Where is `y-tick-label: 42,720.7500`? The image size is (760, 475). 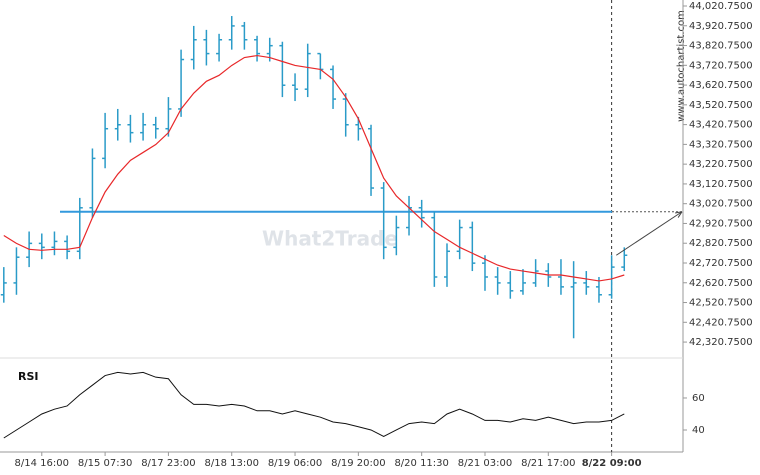
y-tick-label: 42,720.7500 is located at coordinates (721, 263).